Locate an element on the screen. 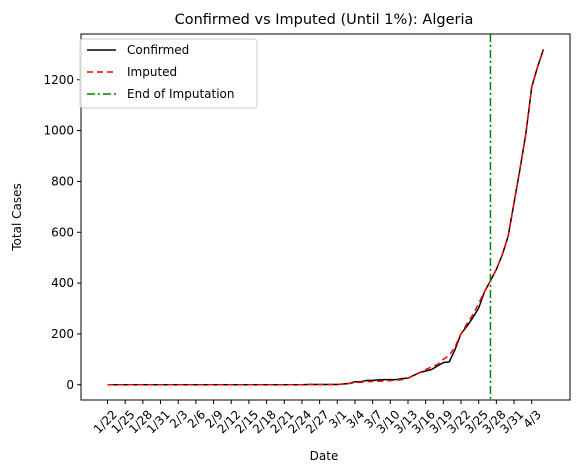  legend: Confirmed Imputed End of Imputation is located at coordinates (168, 73).